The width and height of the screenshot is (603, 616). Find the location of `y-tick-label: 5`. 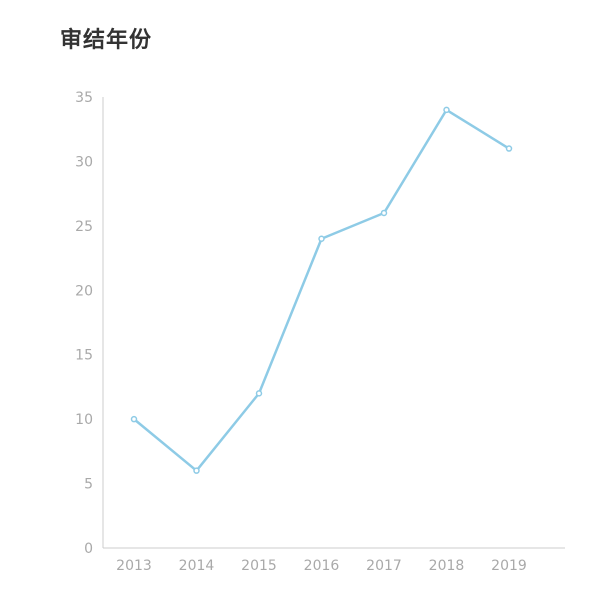

y-tick-label: 5 is located at coordinates (88, 485).